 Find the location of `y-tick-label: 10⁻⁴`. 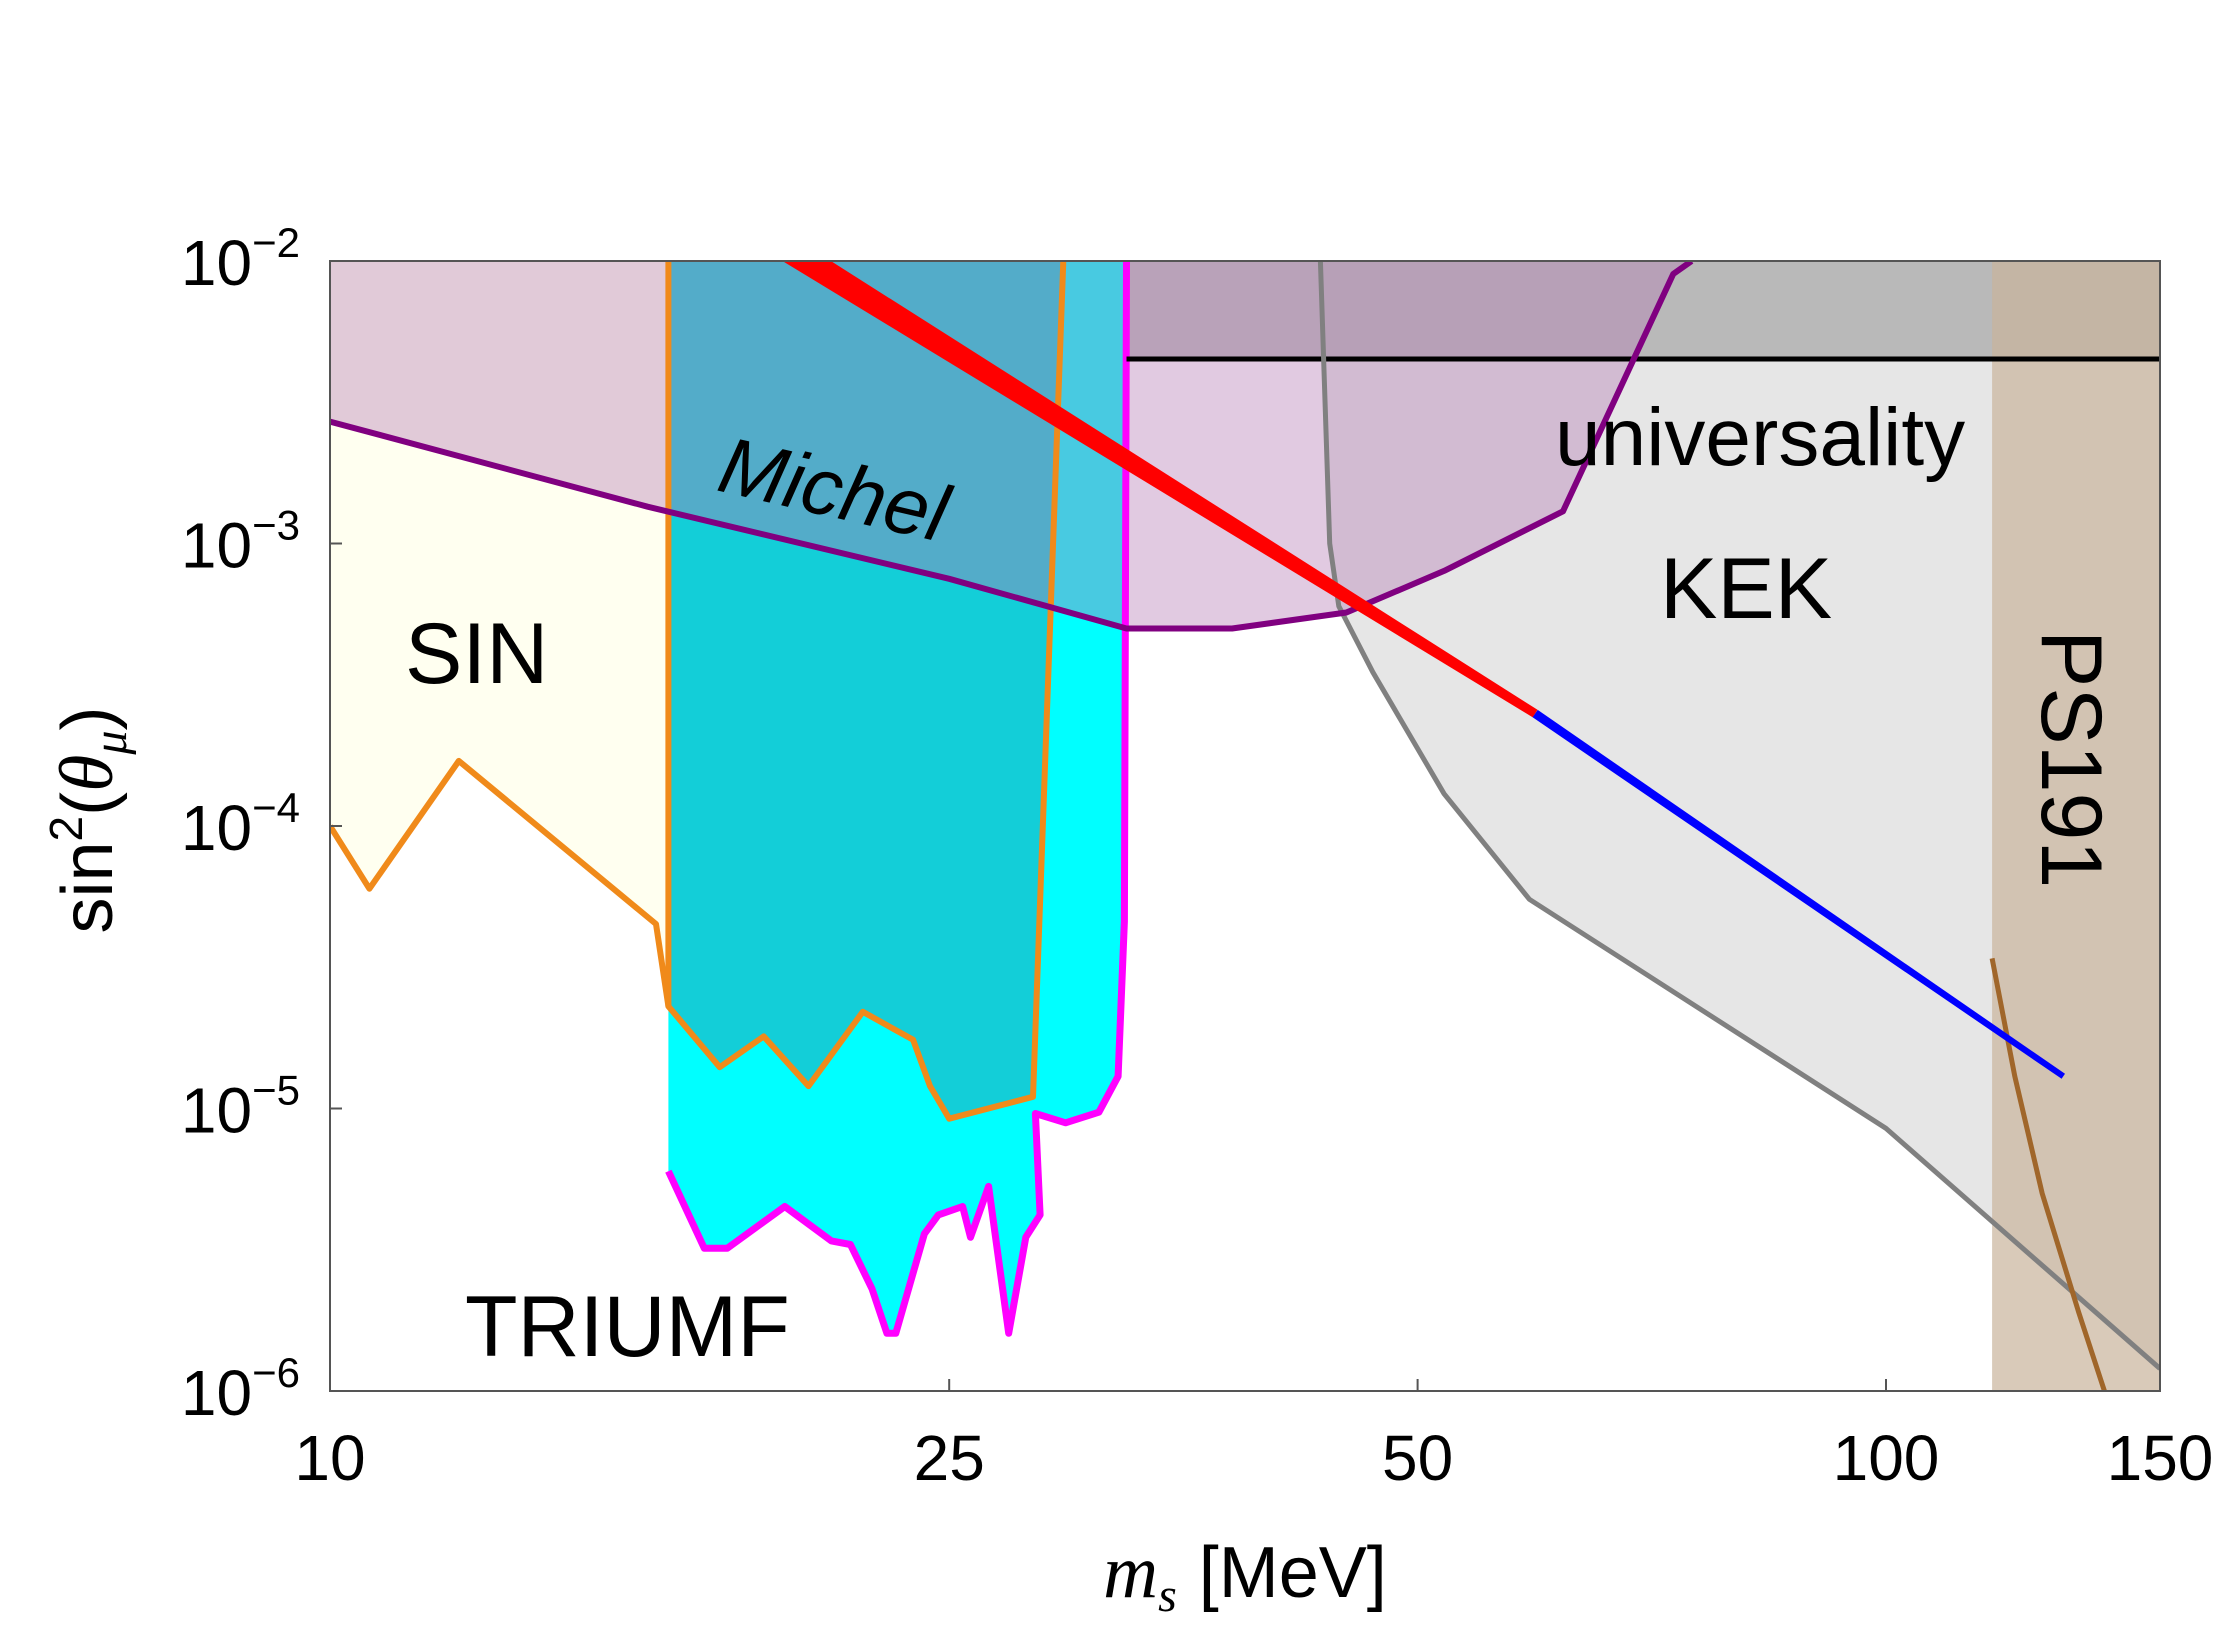

y-tick-label: 10⁻⁴ is located at coordinates (240, 824).